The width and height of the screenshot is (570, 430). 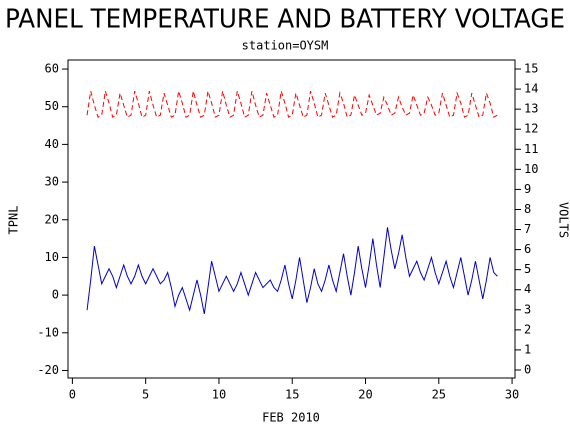 I want to click on y2-tick-label: 4, so click(x=527, y=289).